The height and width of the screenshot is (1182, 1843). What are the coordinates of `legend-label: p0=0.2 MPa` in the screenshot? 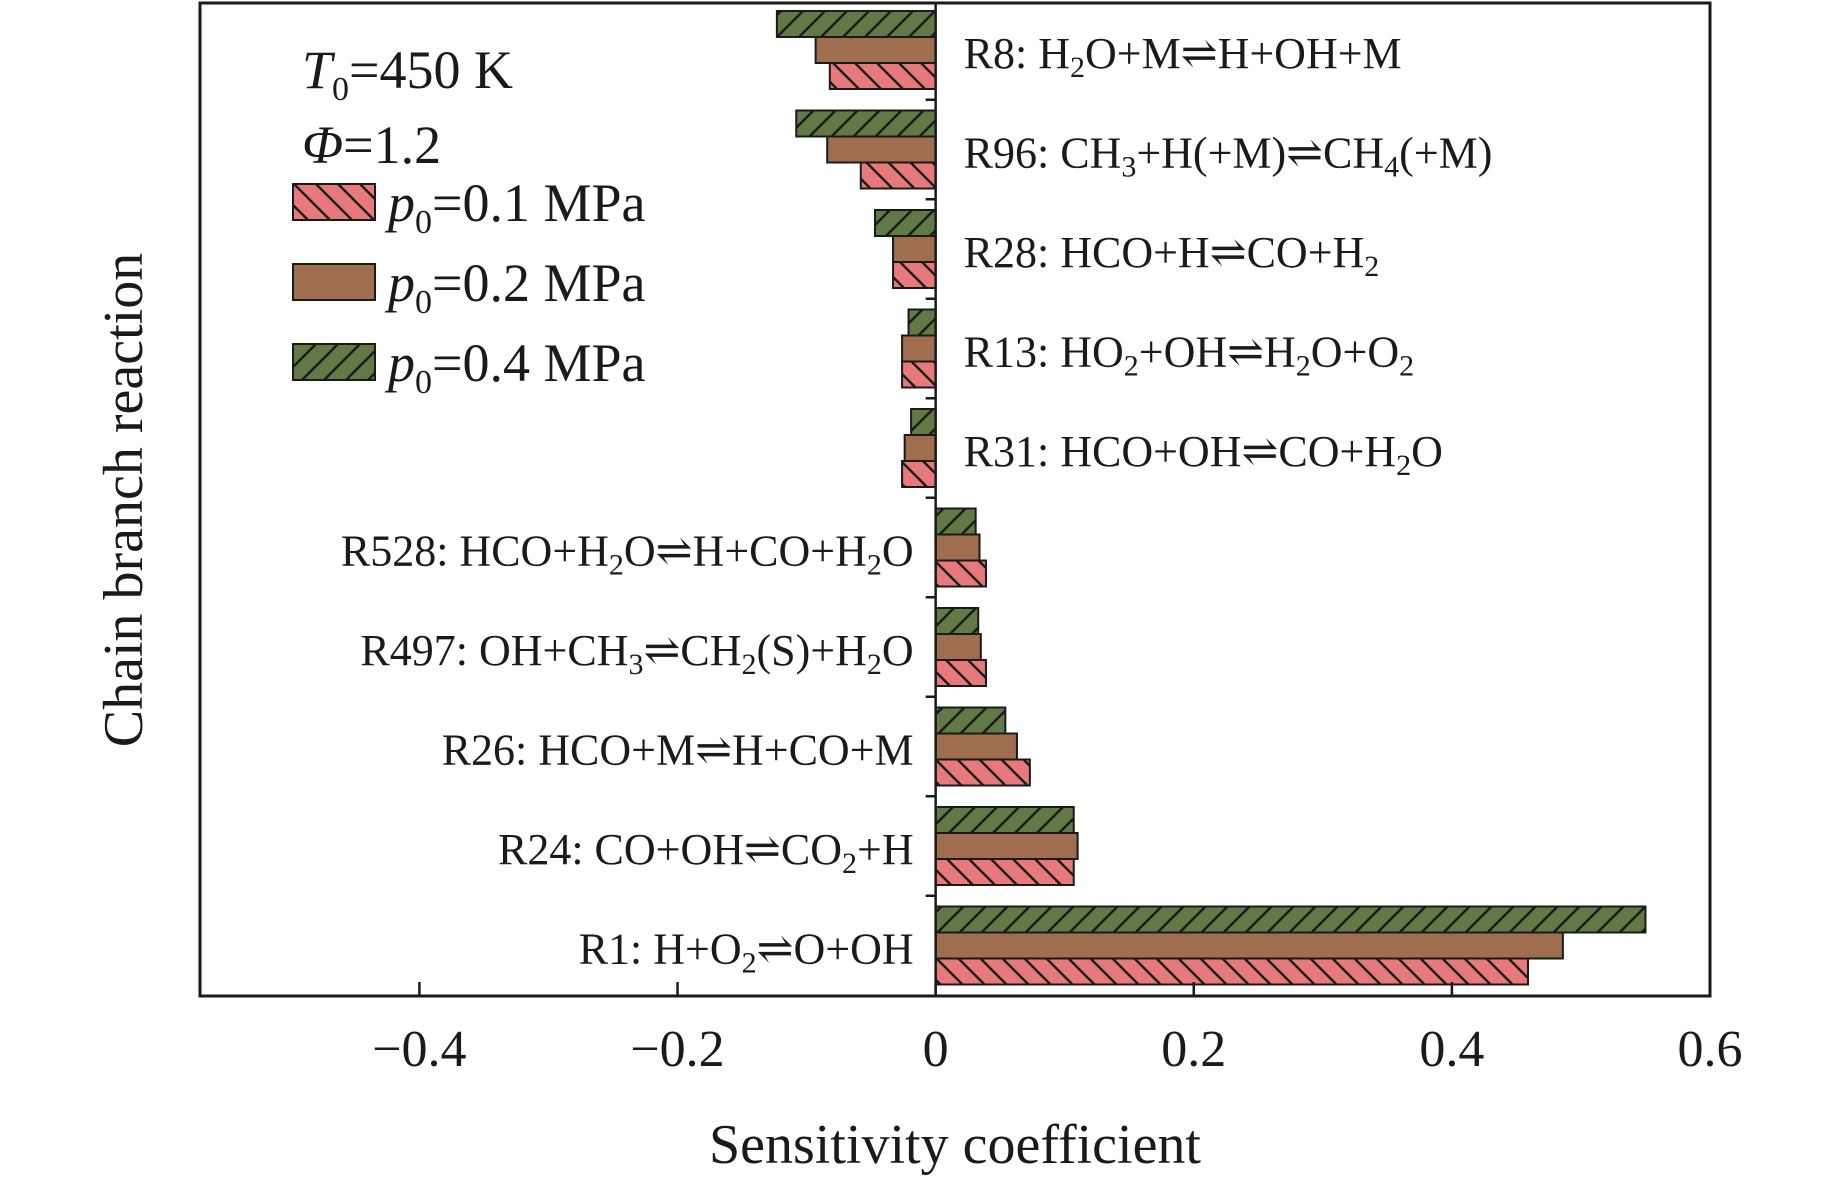 It's located at (515, 287).